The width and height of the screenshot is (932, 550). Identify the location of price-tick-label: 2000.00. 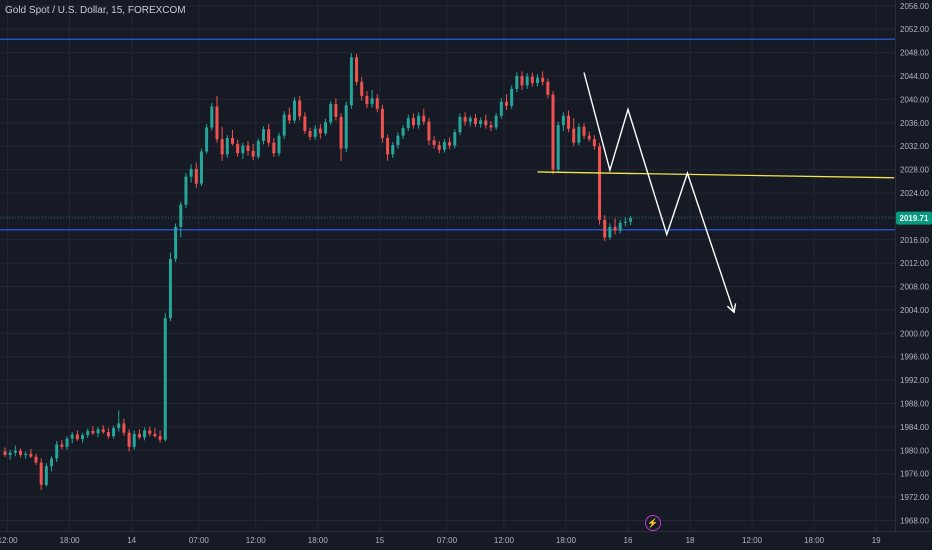
(914, 333).